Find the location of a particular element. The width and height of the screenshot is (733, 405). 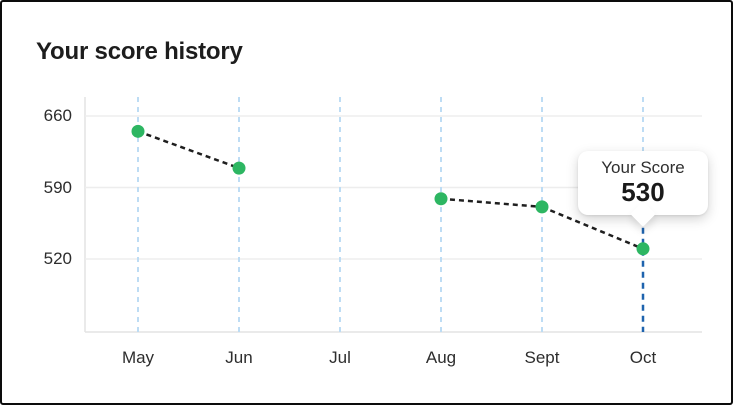

data-point-oct is located at coordinates (643, 249).